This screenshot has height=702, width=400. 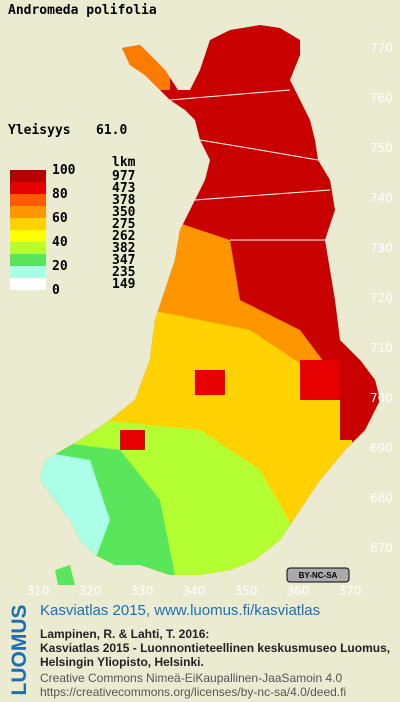 What do you see at coordinates (123, 260) in the screenshot?
I see `legend-count: 347` at bounding box center [123, 260].